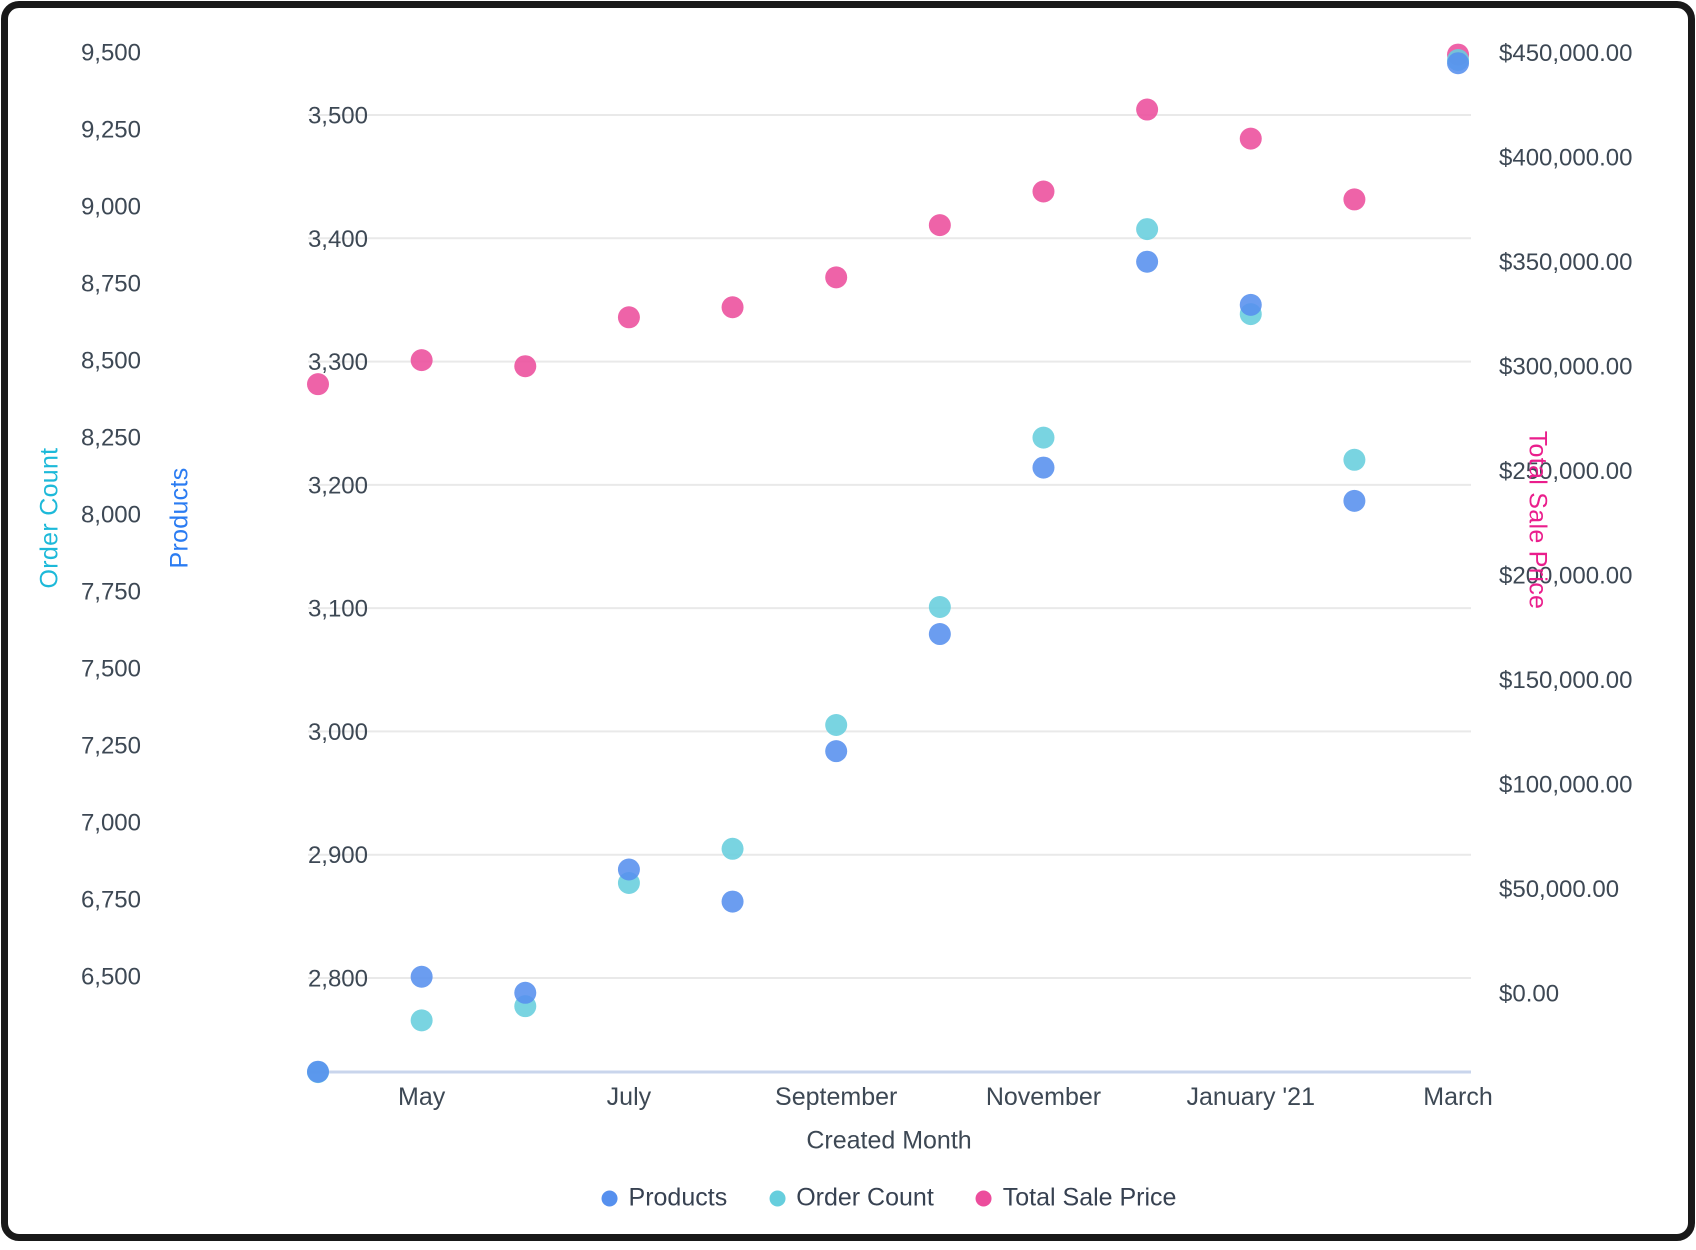 Image resolution: width=1696 pixels, height=1250 pixels. I want to click on data-point-total-sale-price-january21, so click(1250, 138).